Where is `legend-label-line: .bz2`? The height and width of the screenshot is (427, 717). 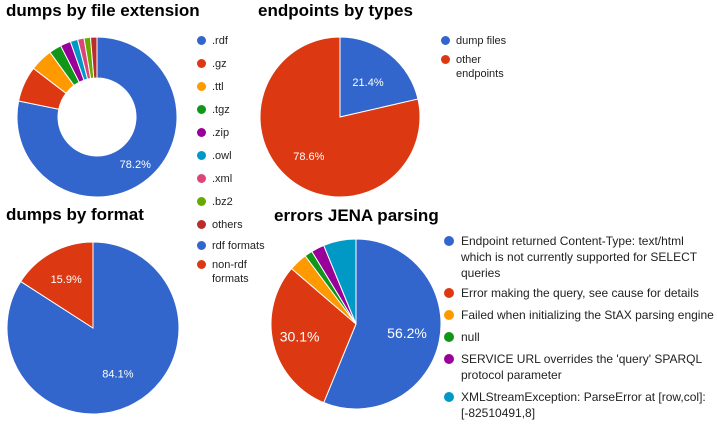
legend-label-line: .bz2 is located at coordinates (222, 202).